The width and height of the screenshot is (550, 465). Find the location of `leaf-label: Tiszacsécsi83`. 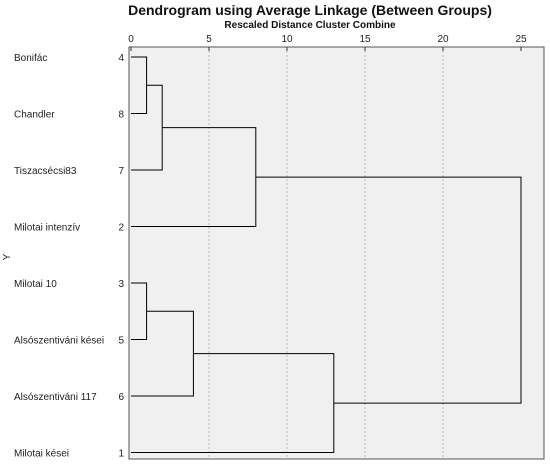

leaf-label: Tiszacsécsi83 is located at coordinates (45, 171).